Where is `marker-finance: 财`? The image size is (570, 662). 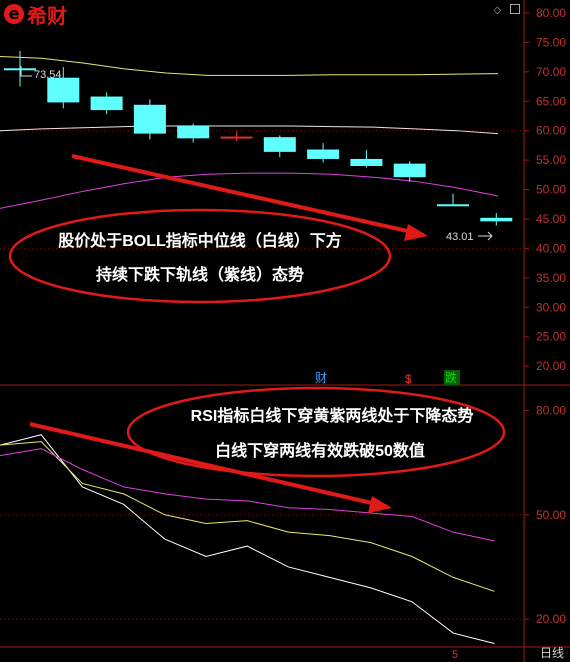 marker-finance: 财 is located at coordinates (321, 378).